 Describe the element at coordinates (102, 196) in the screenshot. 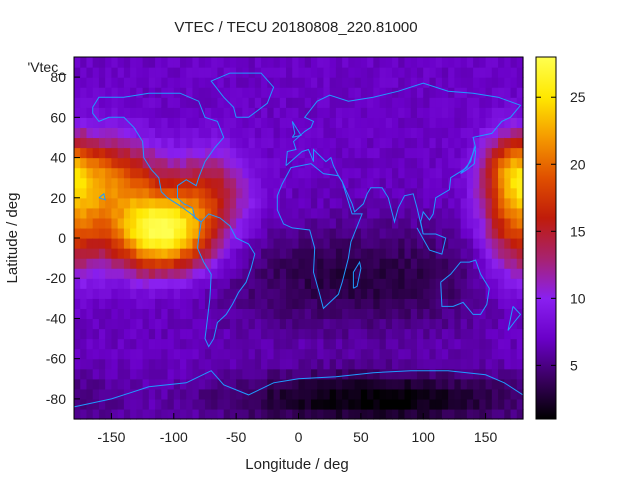

I see `coastline` at that location.